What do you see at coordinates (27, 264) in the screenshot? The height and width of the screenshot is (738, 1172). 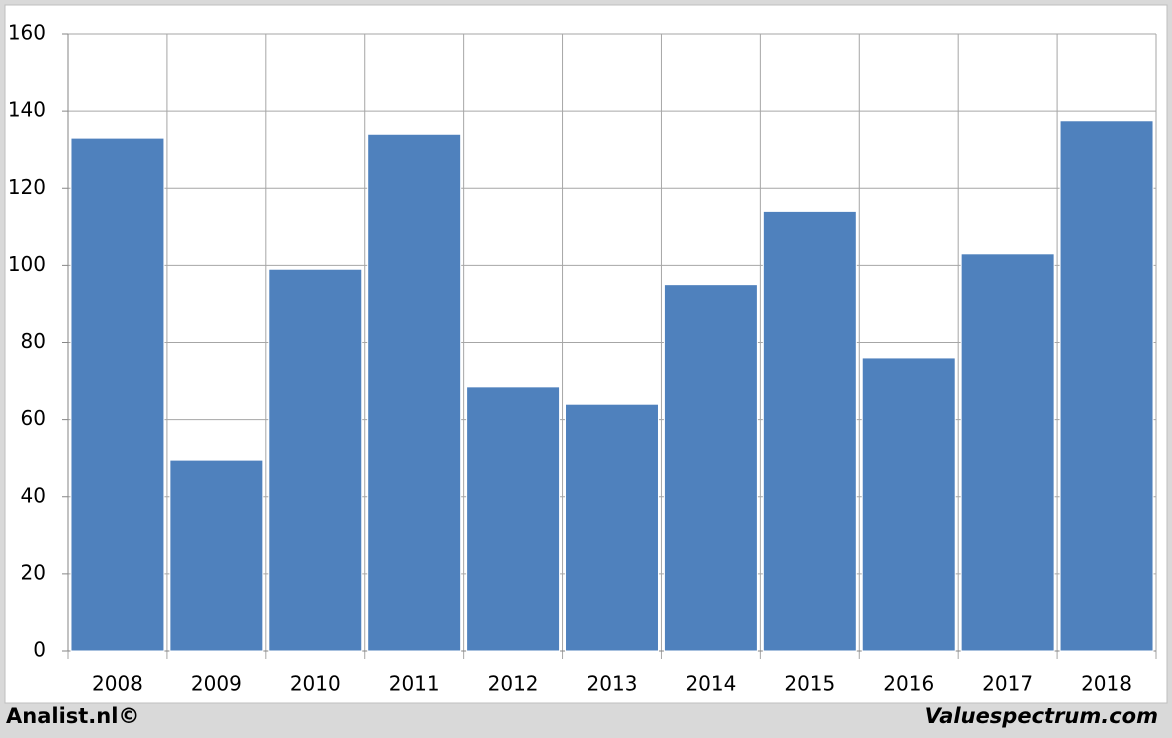 I see `y-tick-label: 100` at bounding box center [27, 264].